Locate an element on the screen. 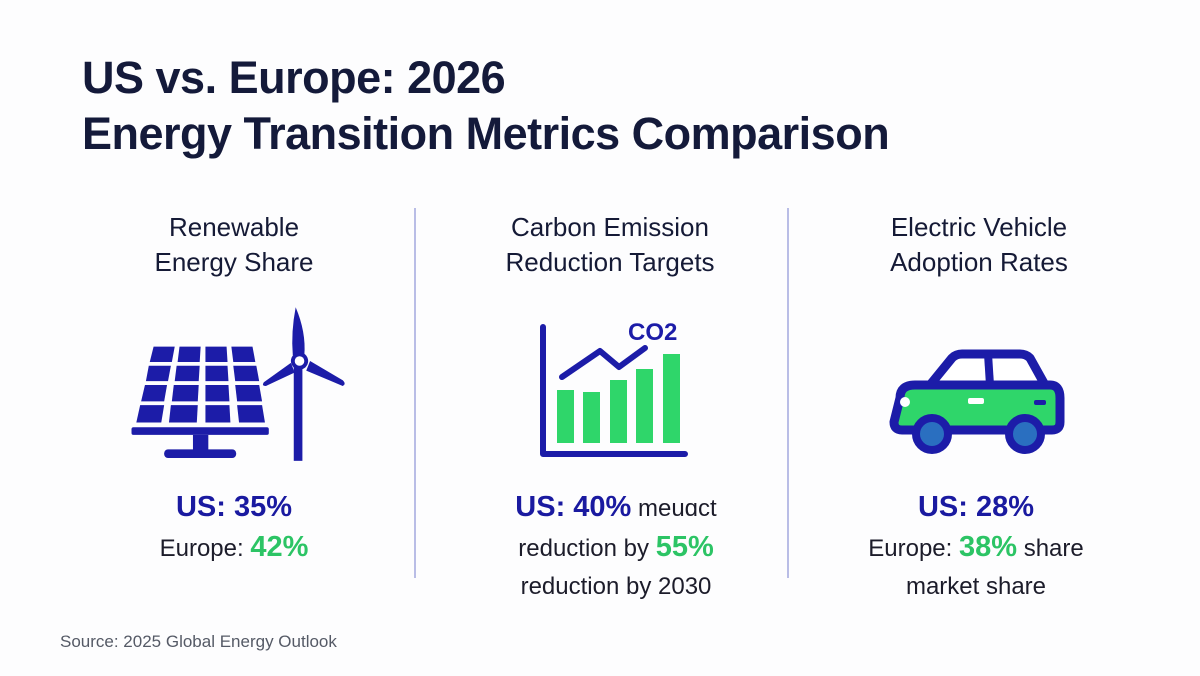 This screenshot has width=1200, height=676. heading-line: Renewable is located at coordinates (234, 227).